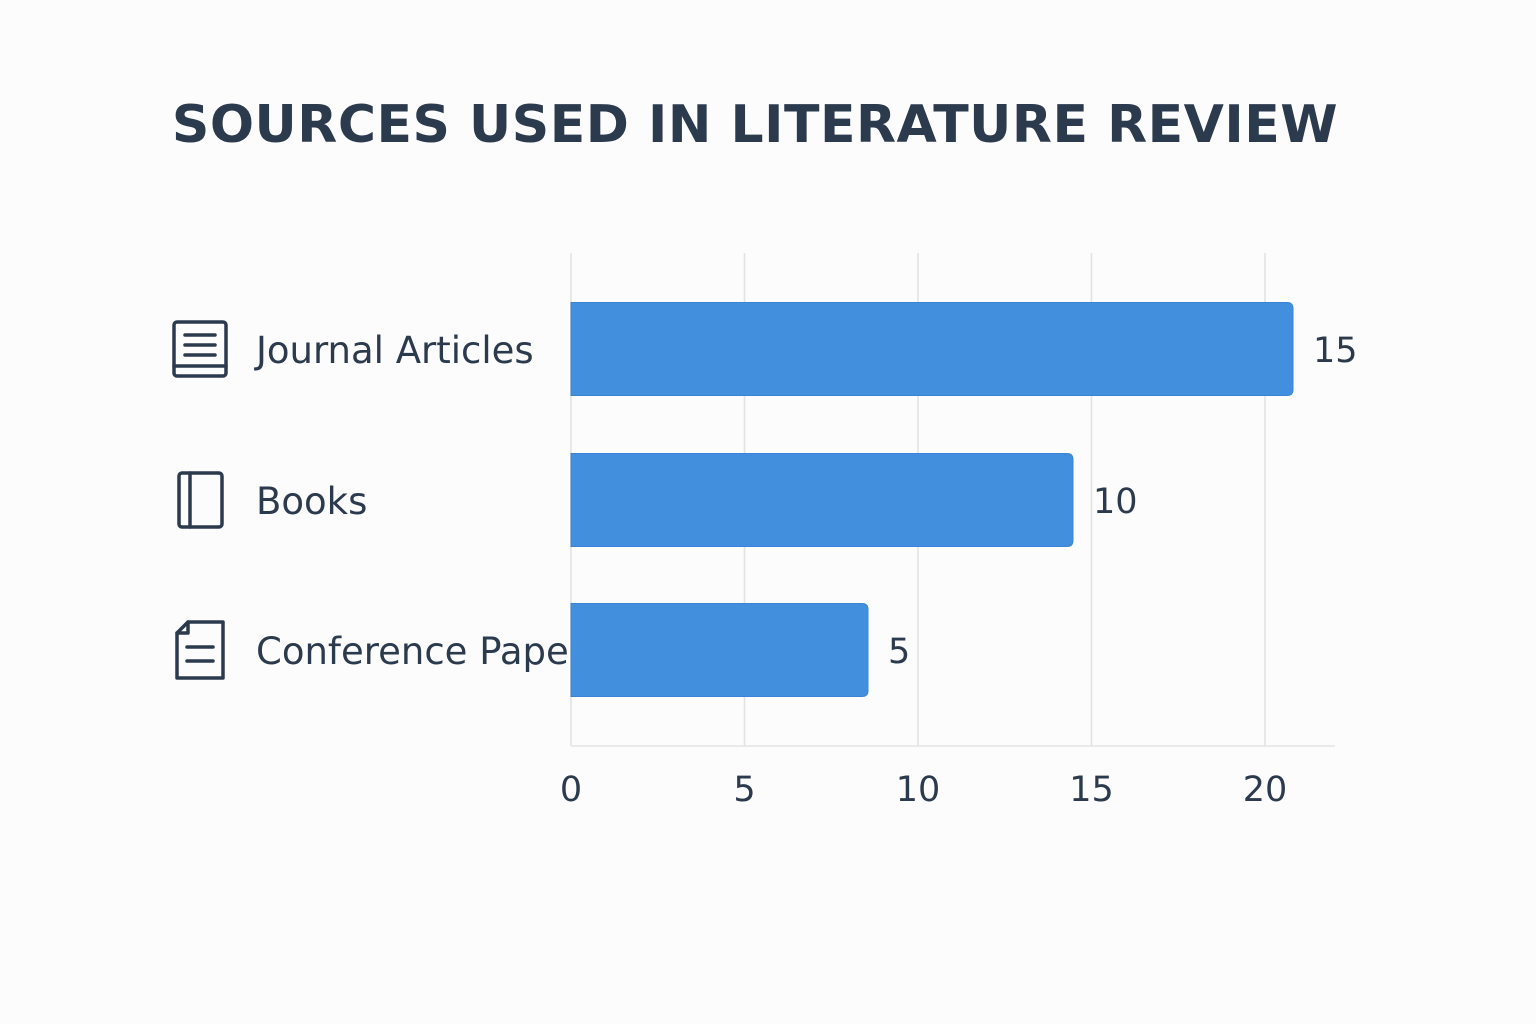  Describe the element at coordinates (1265, 790) in the screenshot. I see `x-tick-label: 20` at that location.